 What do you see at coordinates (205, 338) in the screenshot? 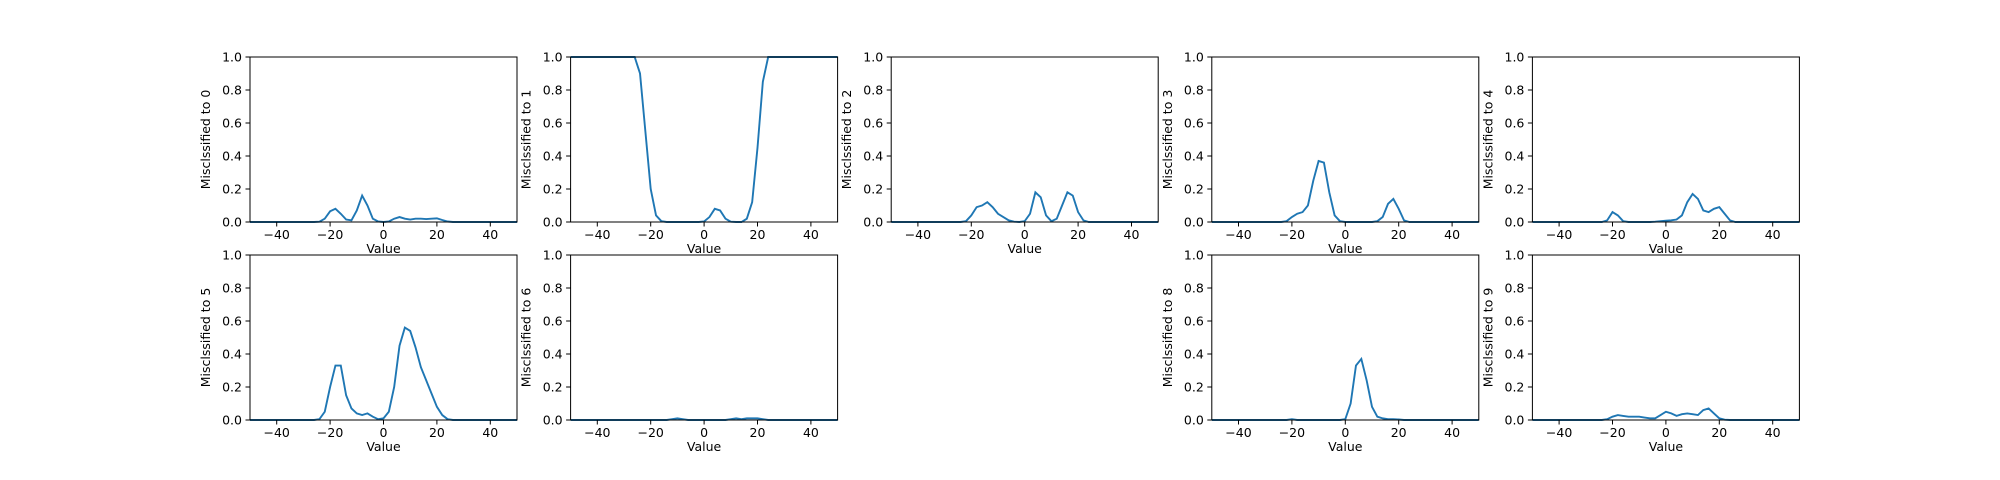
I see `y-axis-label: Misclssified to 5` at bounding box center [205, 338].